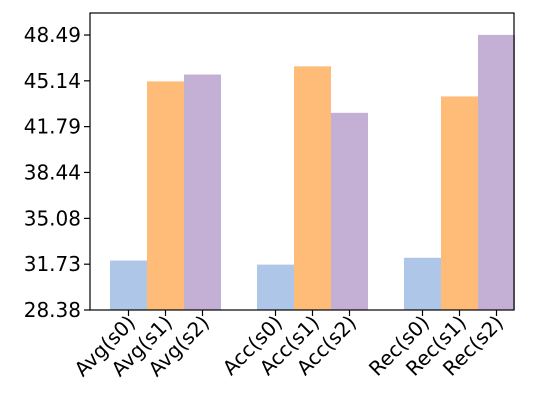 The width and height of the screenshot is (550, 413). What do you see at coordinates (52, 81) in the screenshot?
I see `y-tick-label: 45.14` at bounding box center [52, 81].